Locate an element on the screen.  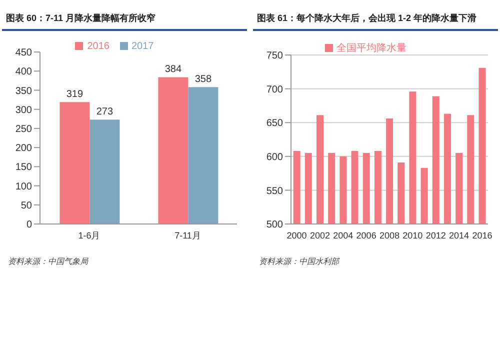
y-tick-label: 550 is located at coordinates (275, 191).